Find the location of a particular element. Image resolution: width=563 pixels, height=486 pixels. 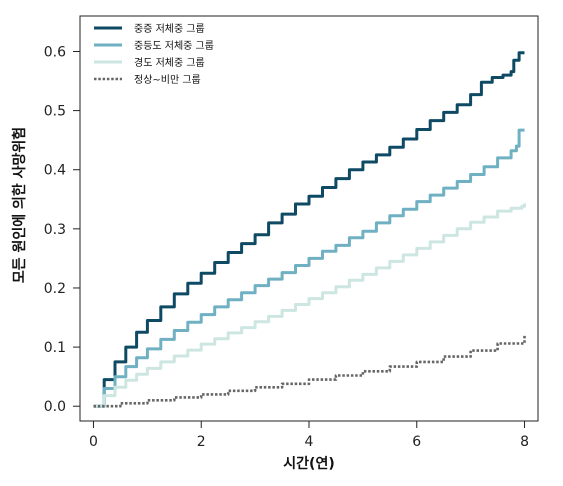

x-tick-label: 6 is located at coordinates (416, 442).